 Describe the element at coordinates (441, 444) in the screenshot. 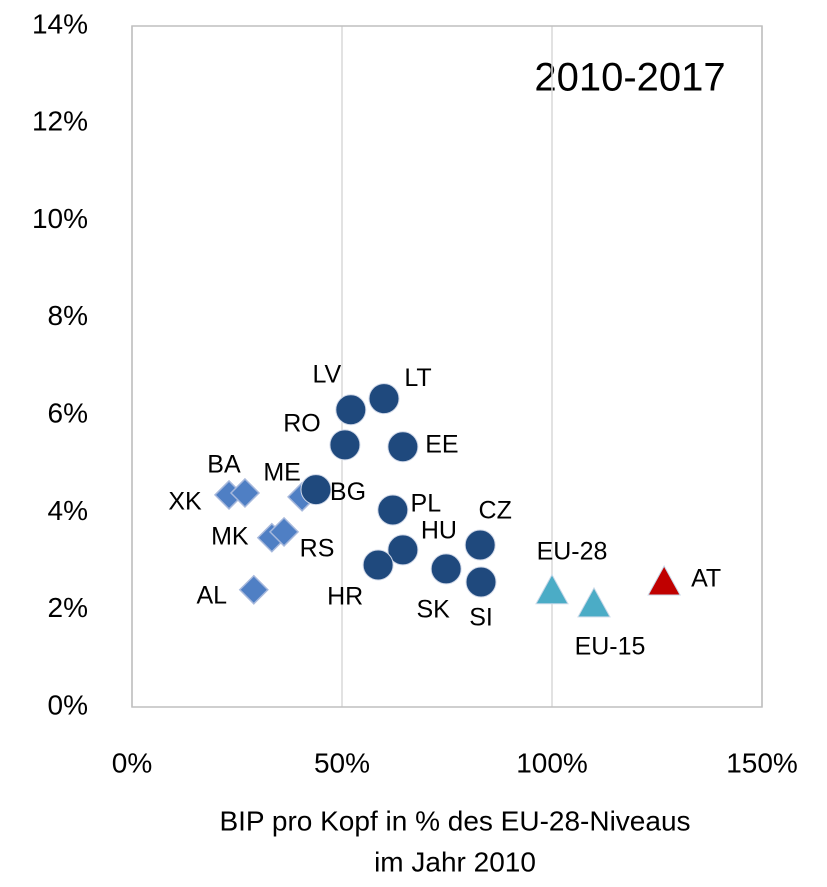

I see `point-label: EE` at that location.